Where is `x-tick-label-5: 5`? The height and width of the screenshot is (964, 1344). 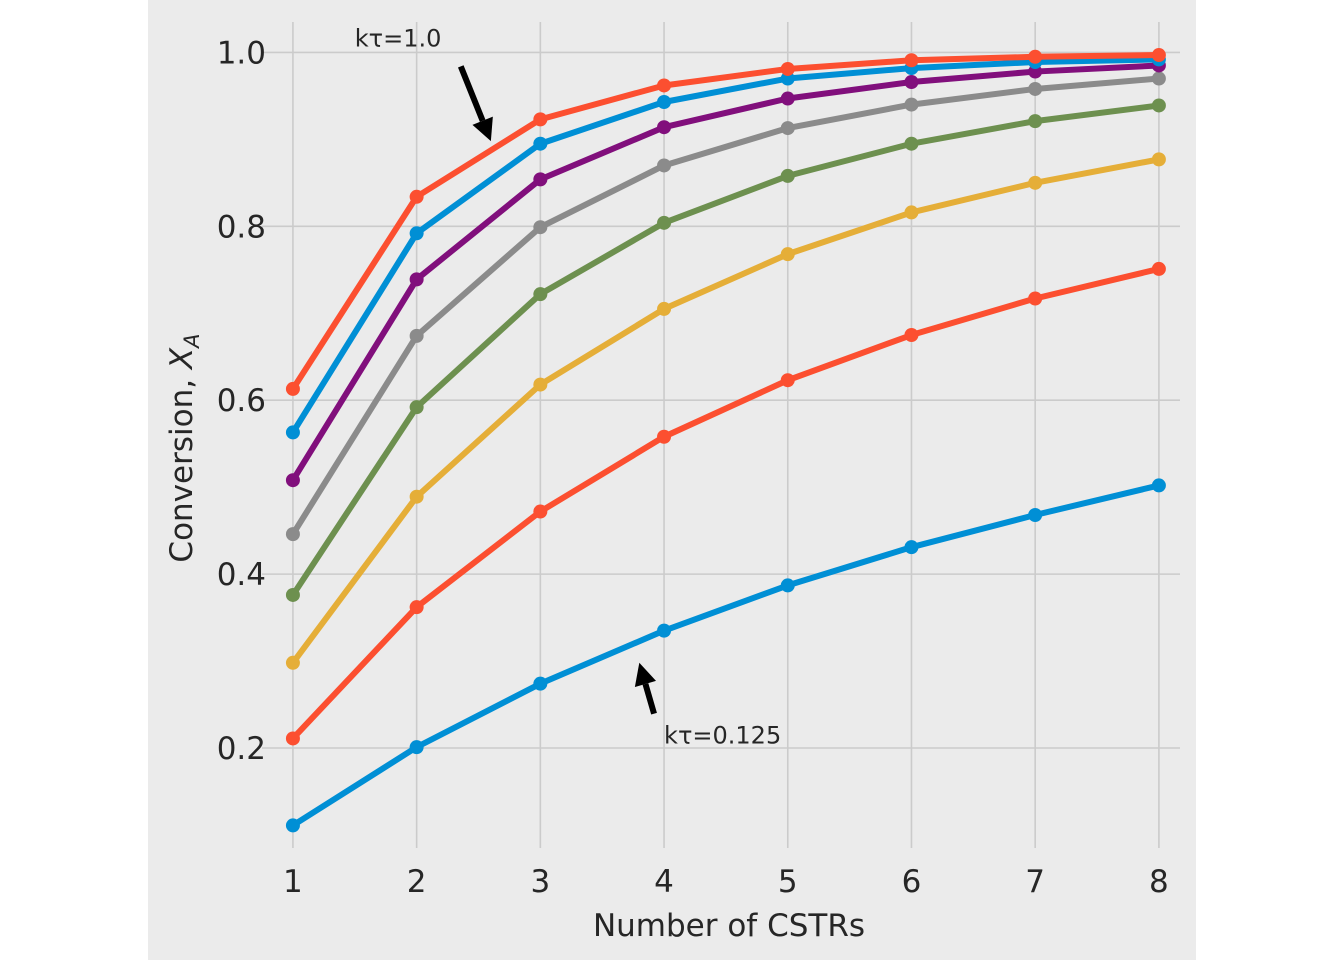
x-tick-label-5: 5 is located at coordinates (788, 882).